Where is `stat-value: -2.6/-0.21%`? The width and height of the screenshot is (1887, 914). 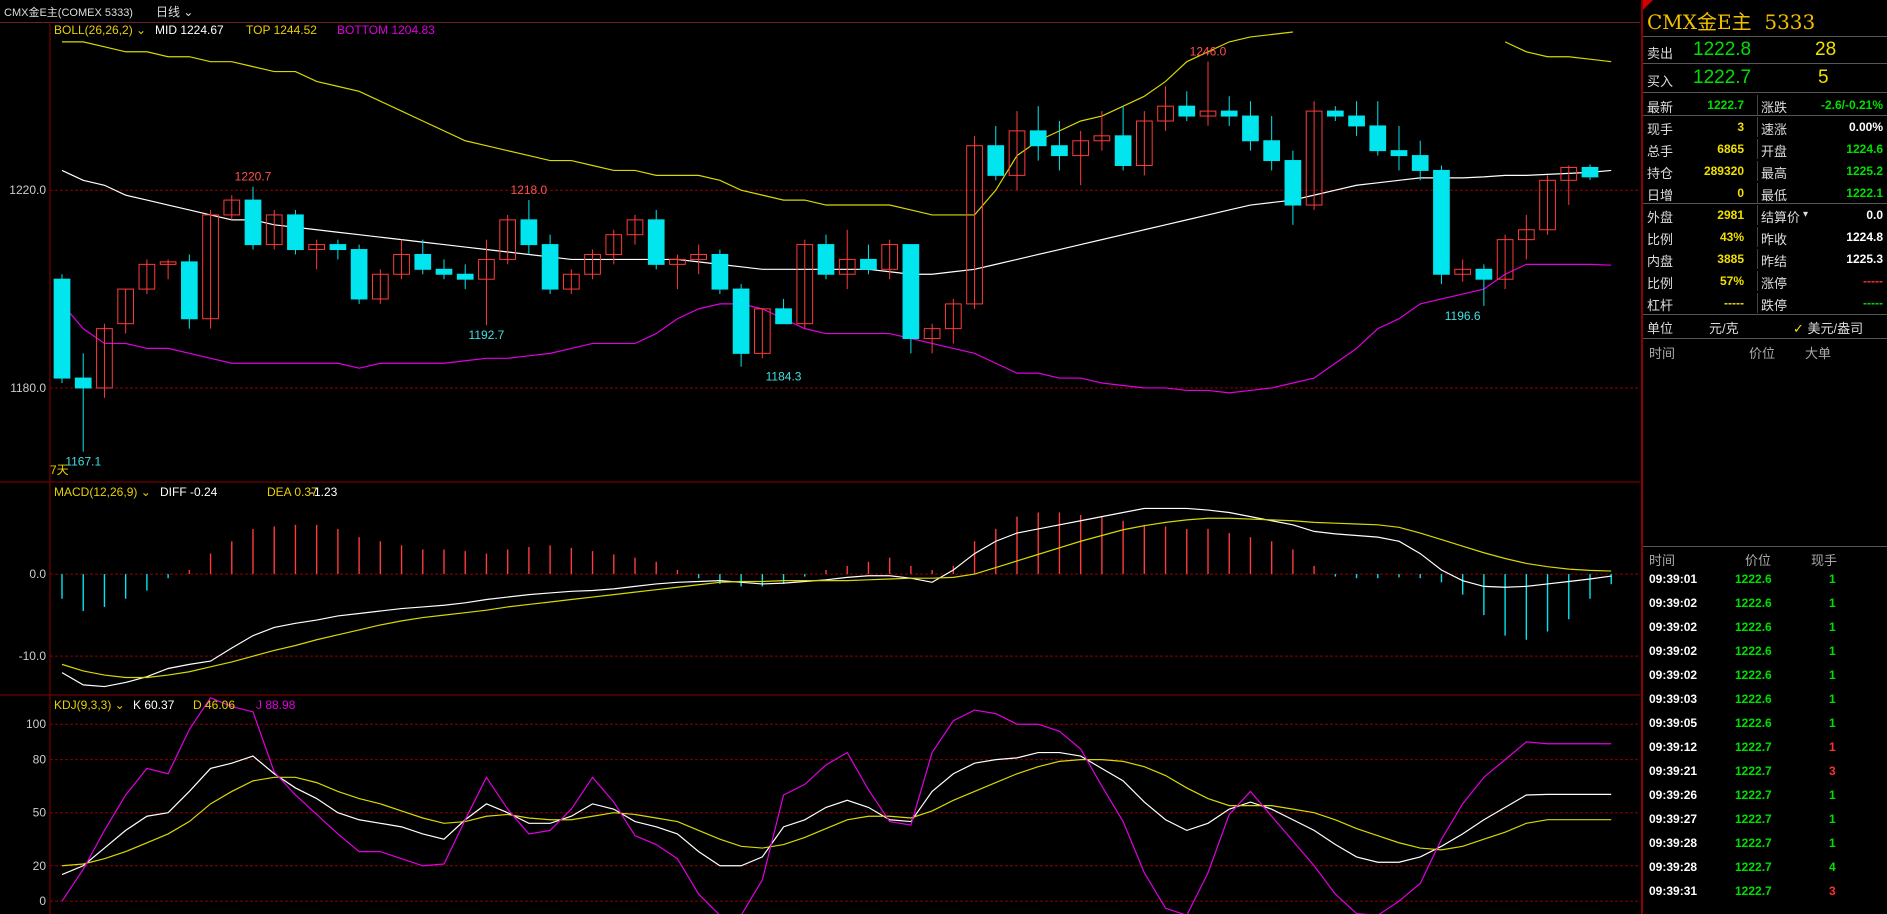 stat-value: -2.6/-0.21% is located at coordinates (1851, 105).